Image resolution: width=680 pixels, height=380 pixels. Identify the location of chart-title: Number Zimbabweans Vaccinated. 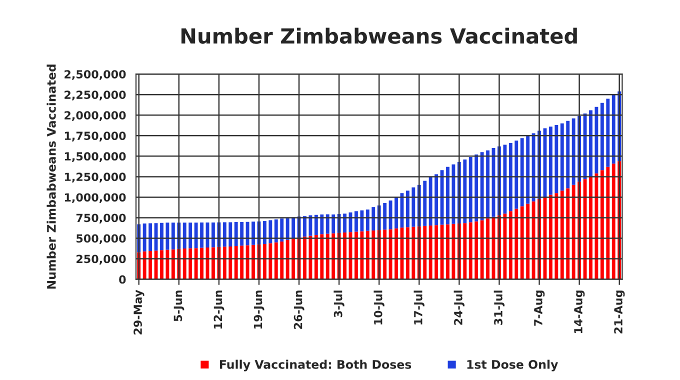
(379, 36).